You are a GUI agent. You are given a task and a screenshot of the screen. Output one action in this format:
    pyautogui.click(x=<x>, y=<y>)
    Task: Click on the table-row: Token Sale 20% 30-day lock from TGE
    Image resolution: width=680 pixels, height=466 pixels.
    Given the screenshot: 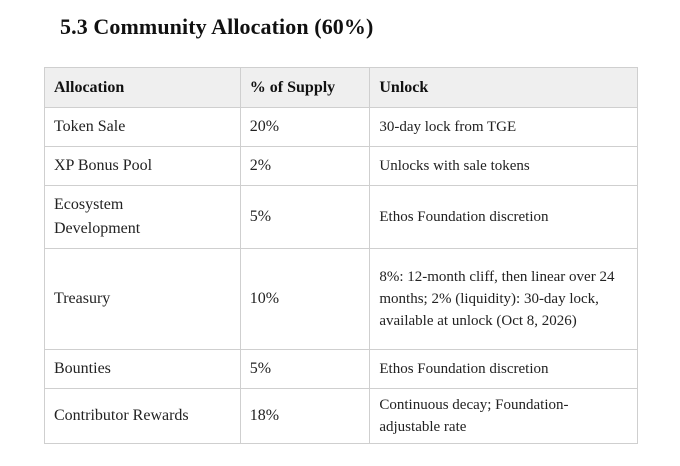 What is the action you would take?
    pyautogui.click(x=341, y=127)
    